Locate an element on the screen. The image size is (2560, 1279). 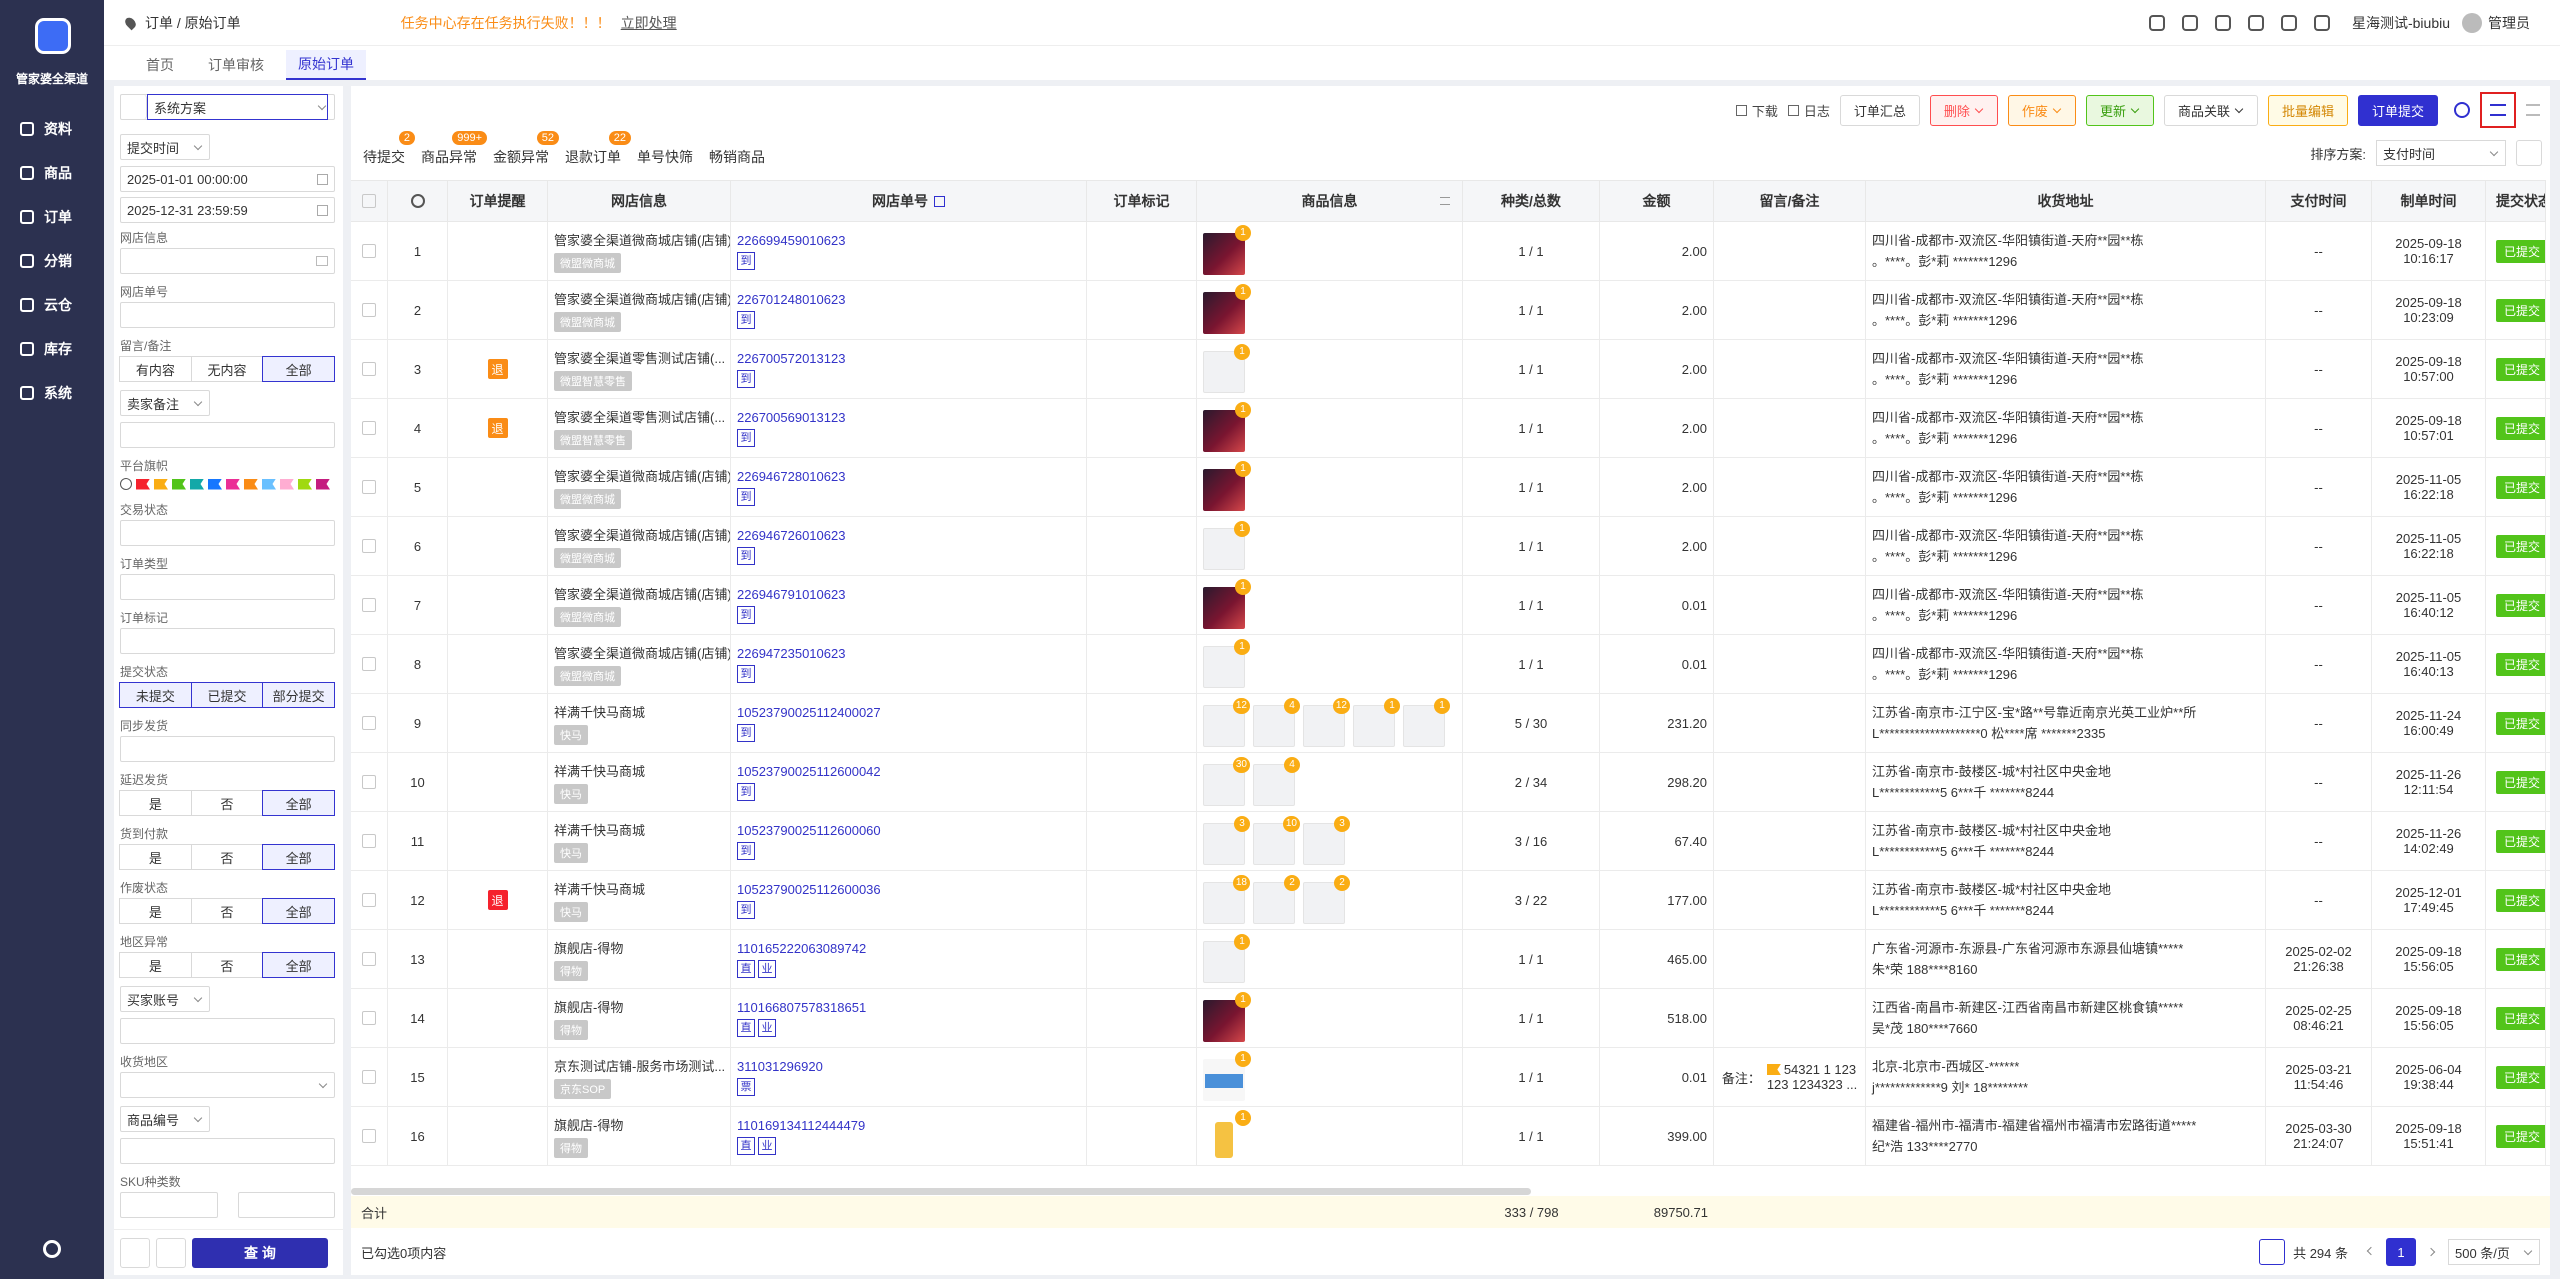
scheme-select: 系统方案 is located at coordinates (227, 107).